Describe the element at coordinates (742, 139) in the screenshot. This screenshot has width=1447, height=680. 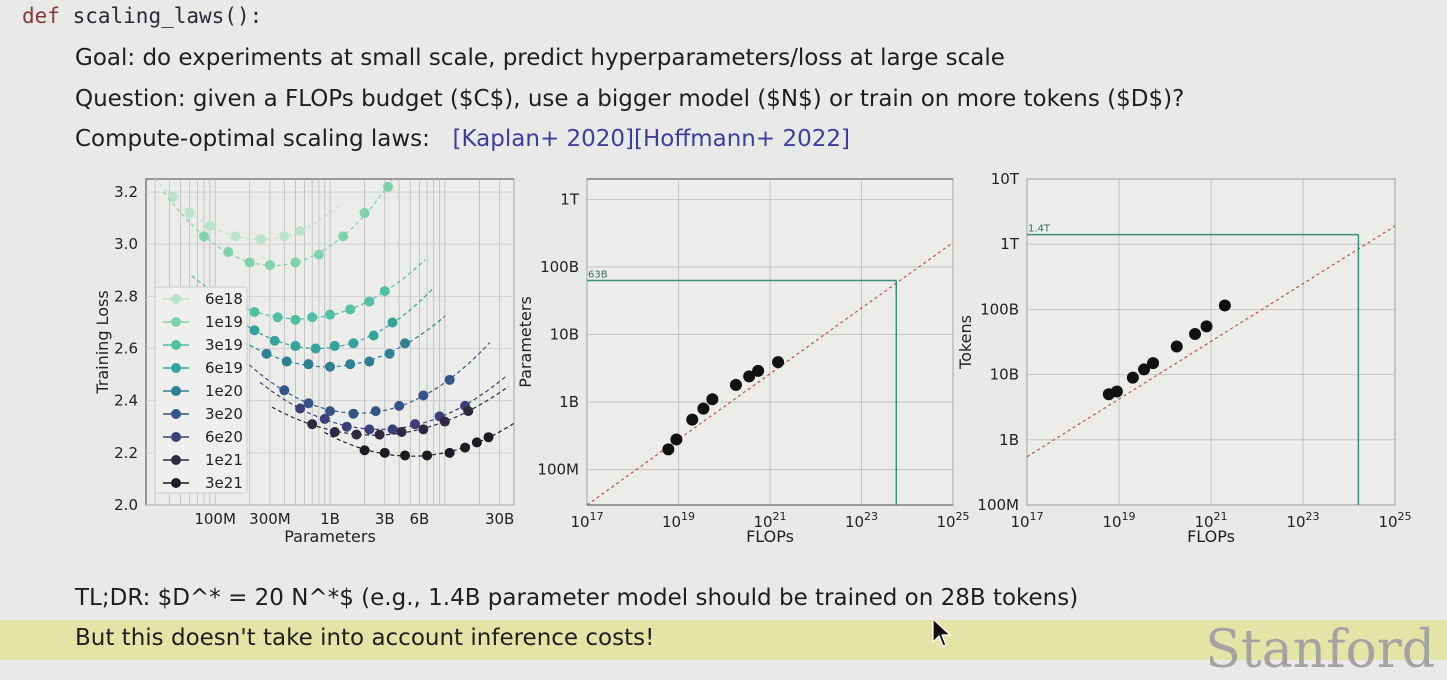
I see `hoffmann-link: [Hoffmann+ 2022]` at that location.